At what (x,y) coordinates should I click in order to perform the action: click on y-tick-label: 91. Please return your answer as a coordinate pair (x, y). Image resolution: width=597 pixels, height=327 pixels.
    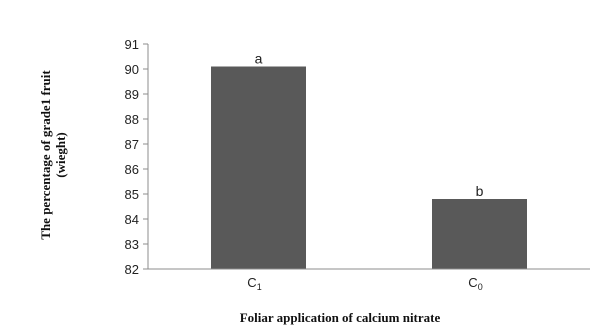
    Looking at the image, I should click on (132, 44).